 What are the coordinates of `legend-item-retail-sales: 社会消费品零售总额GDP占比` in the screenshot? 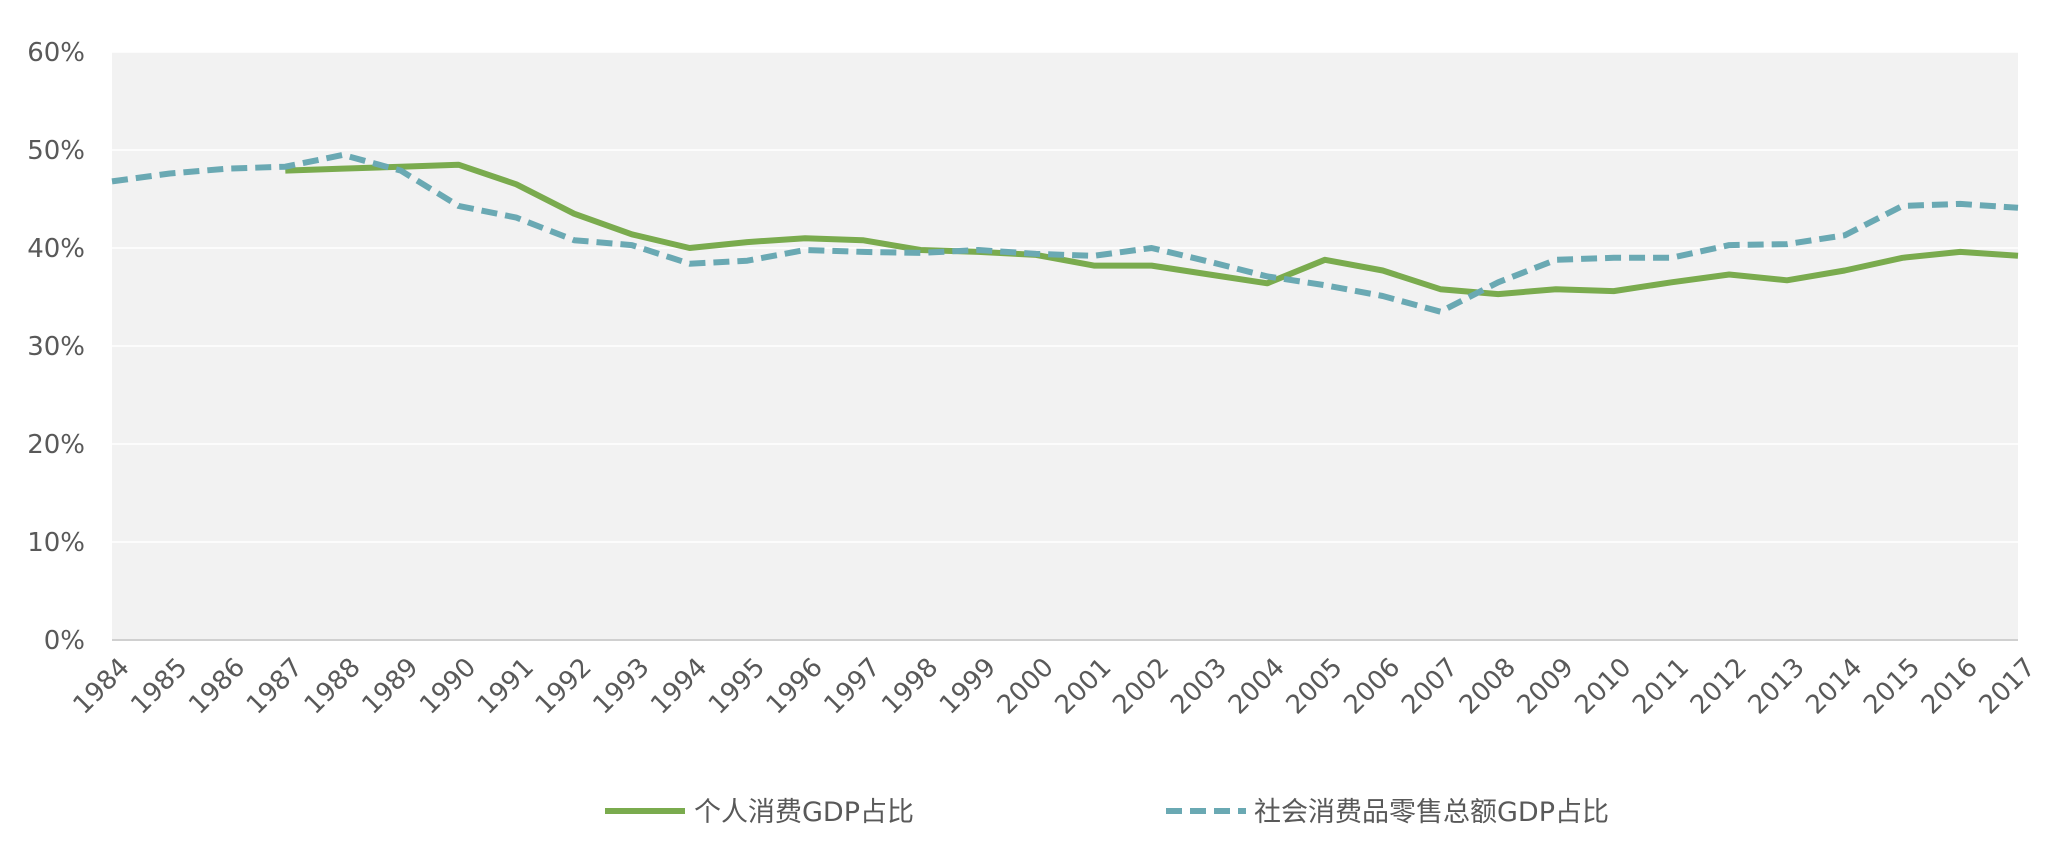 It's located at (1387, 812).